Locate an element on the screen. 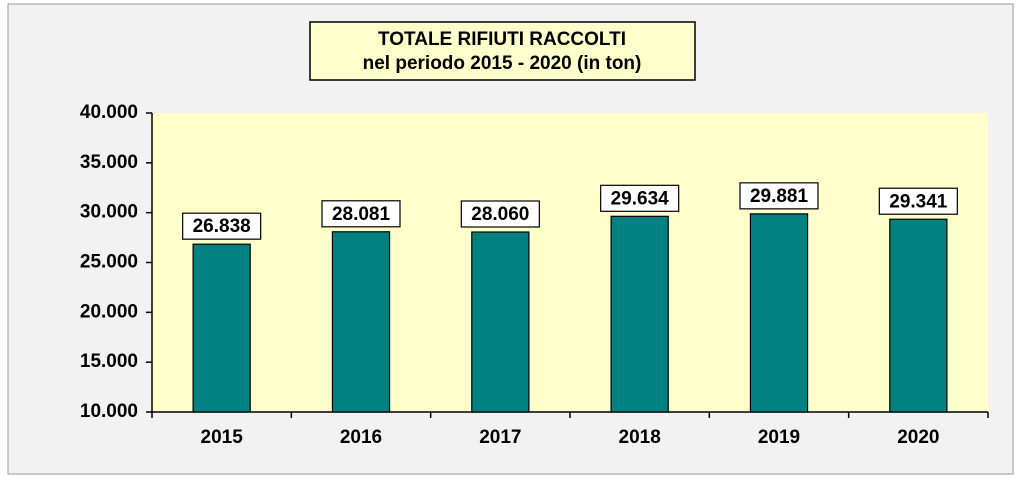 This screenshot has height=481, width=1021. x-tick-label: 2019 is located at coordinates (779, 437).